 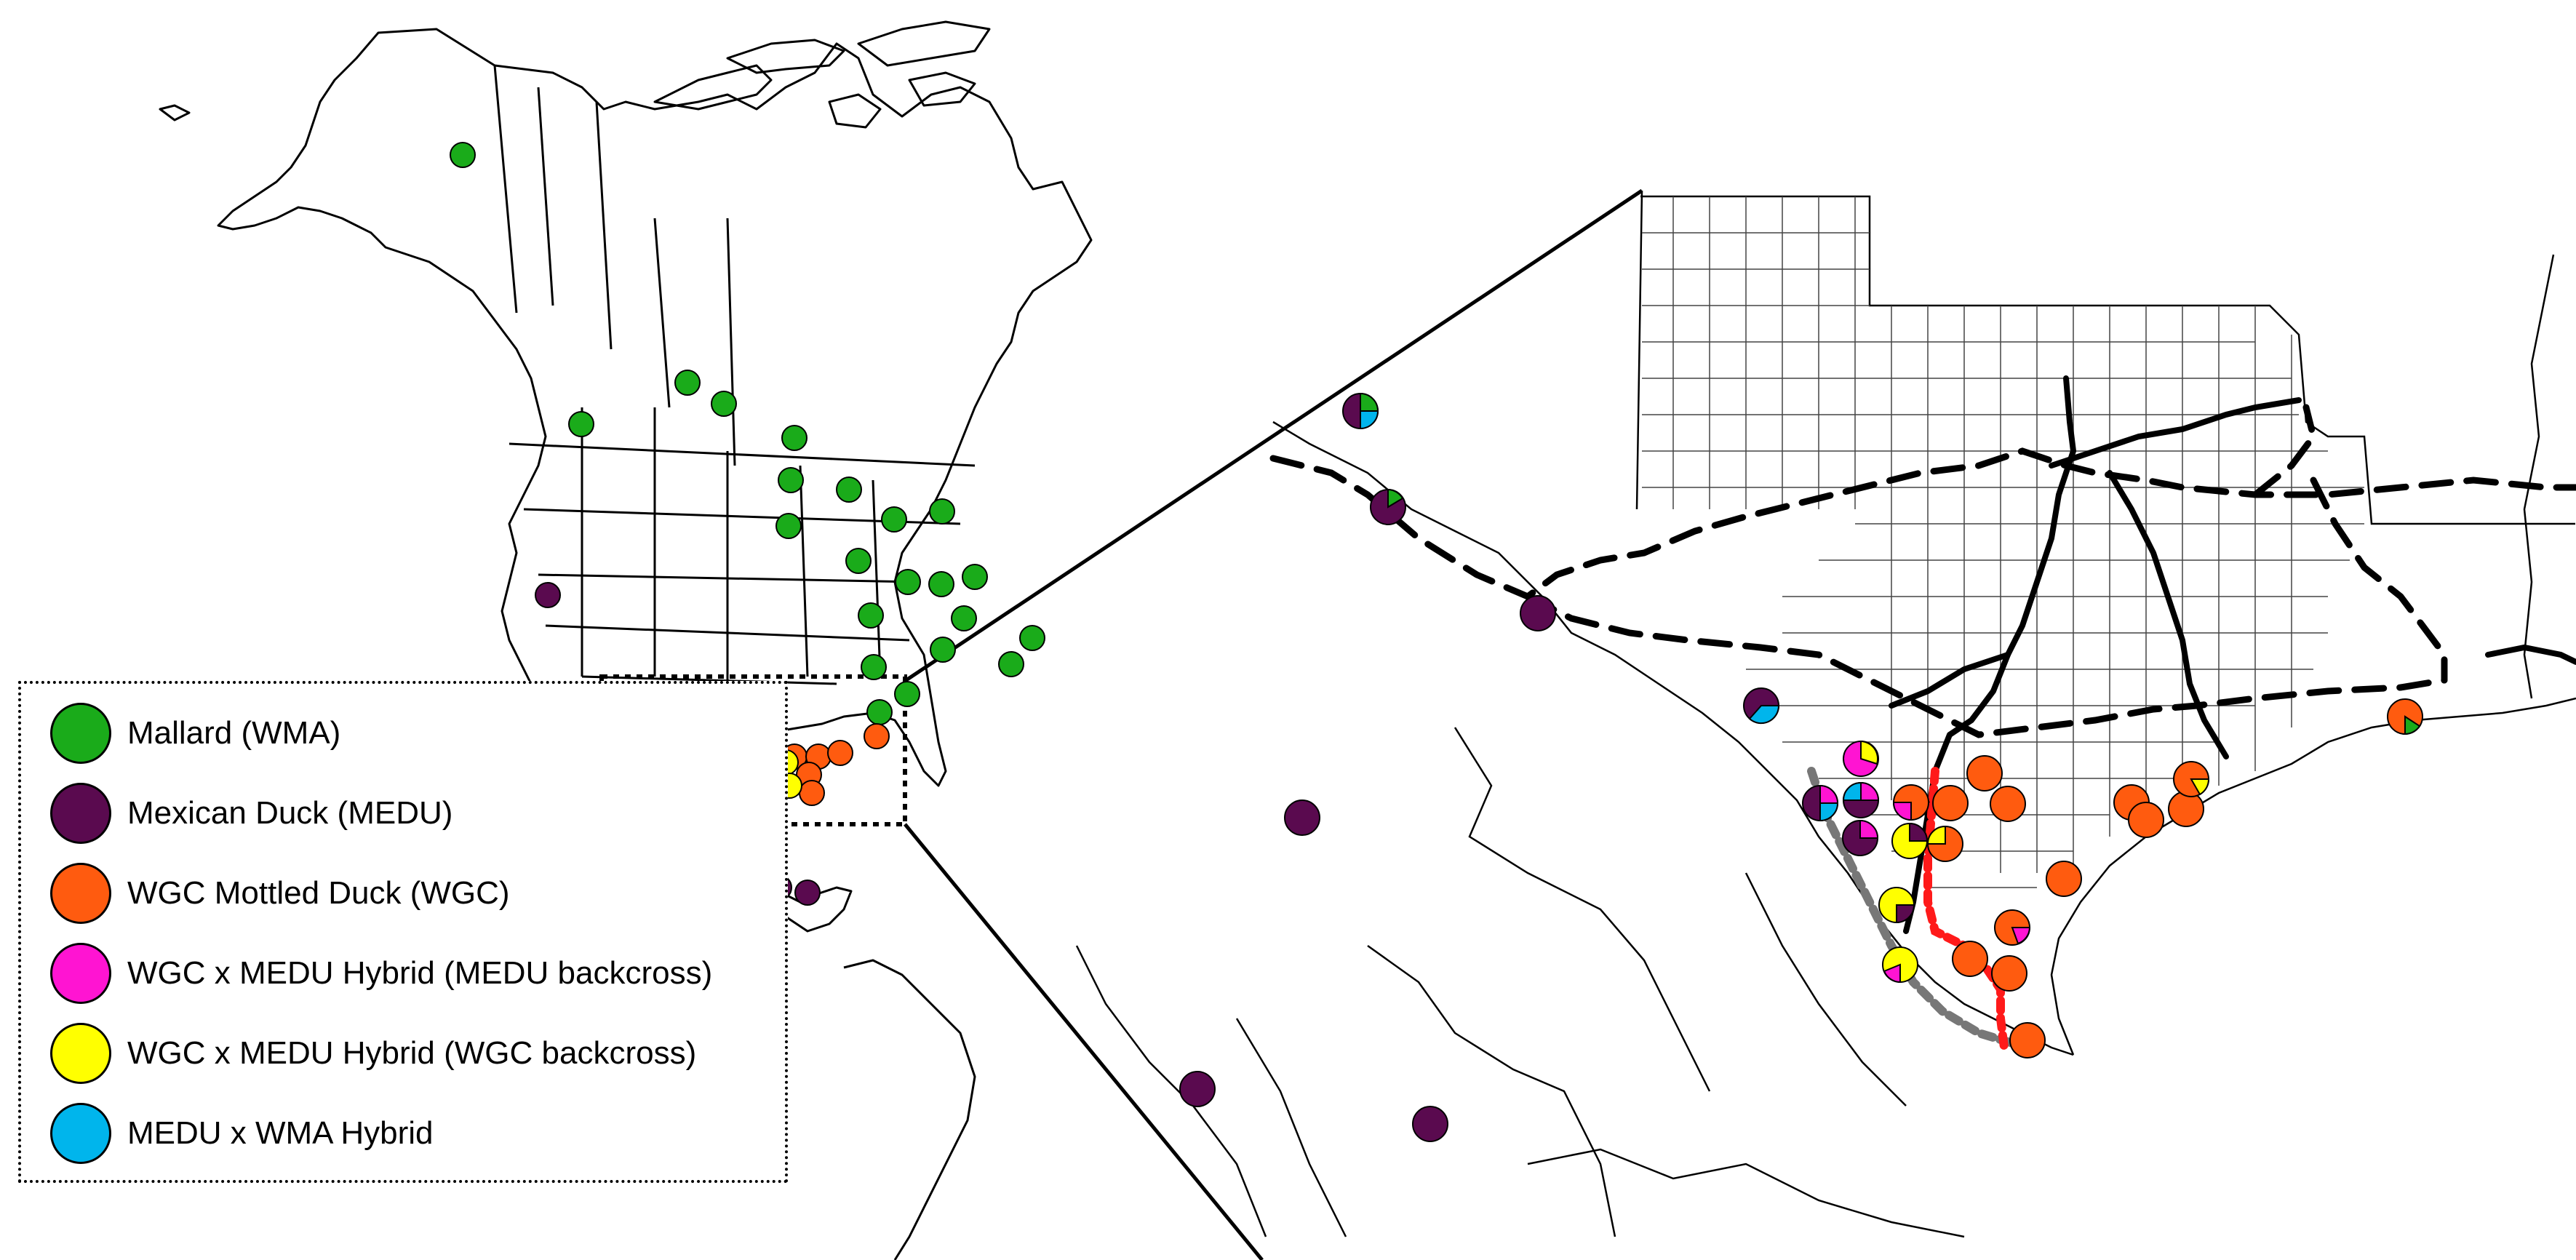 I want to click on legend-swatch-medu-backcross, so click(x=80, y=973).